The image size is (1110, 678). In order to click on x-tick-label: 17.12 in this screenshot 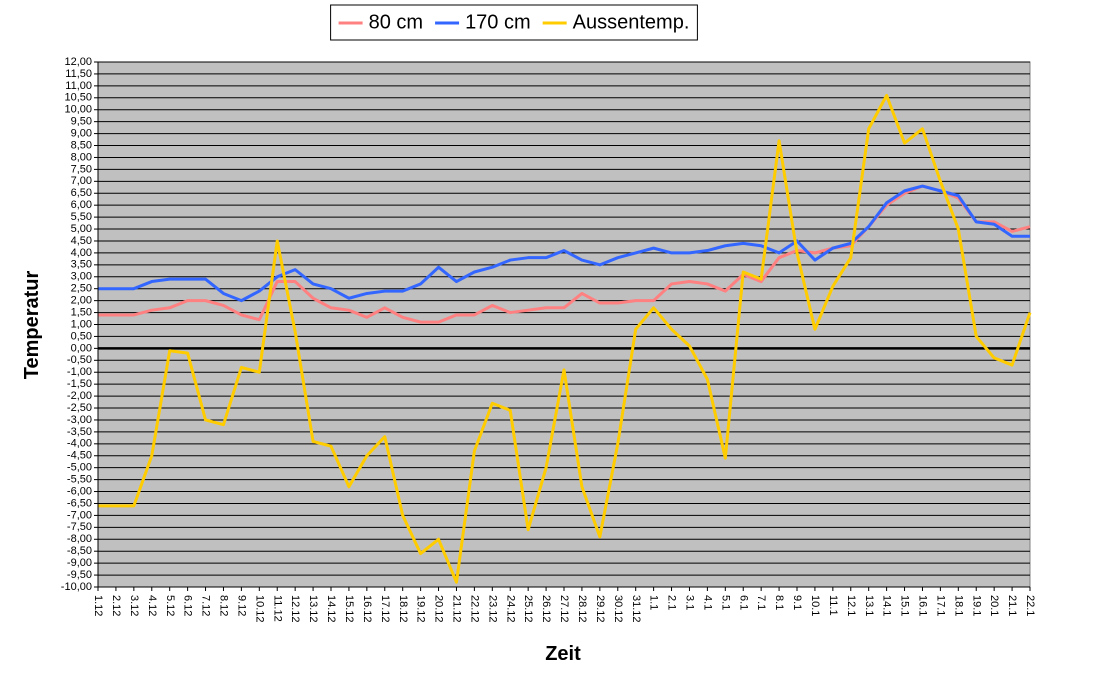, I will do `click(385, 609)`.